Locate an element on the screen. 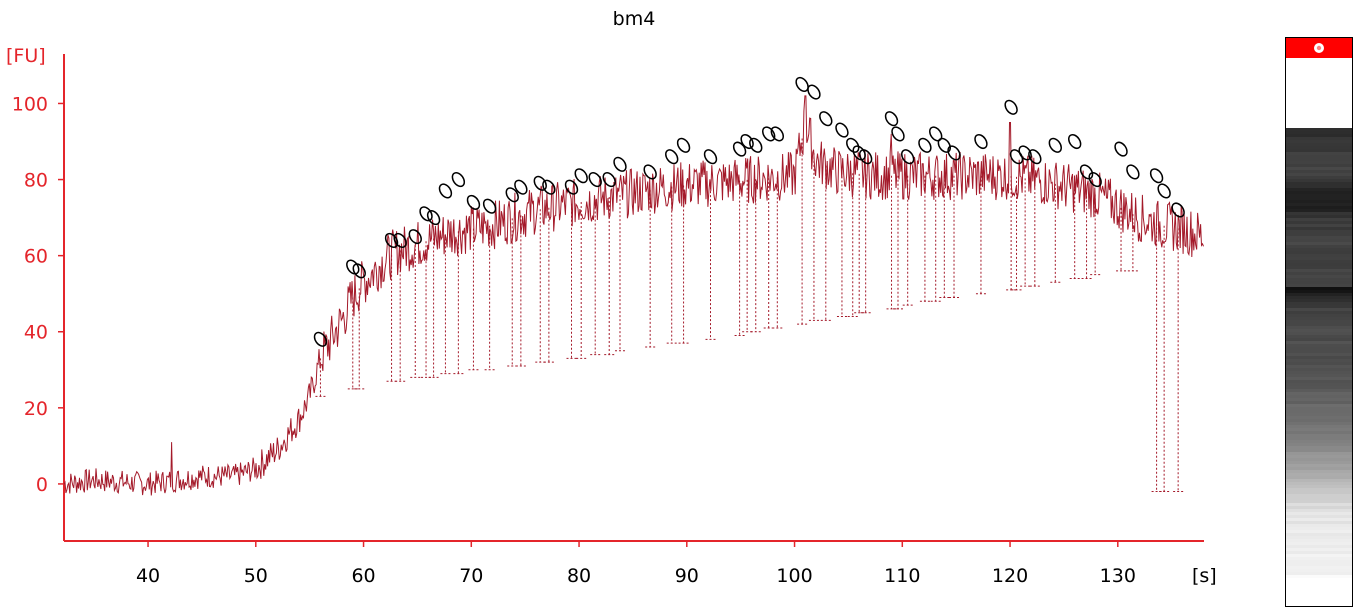  y-tick-label: 40 is located at coordinates (36, 333).